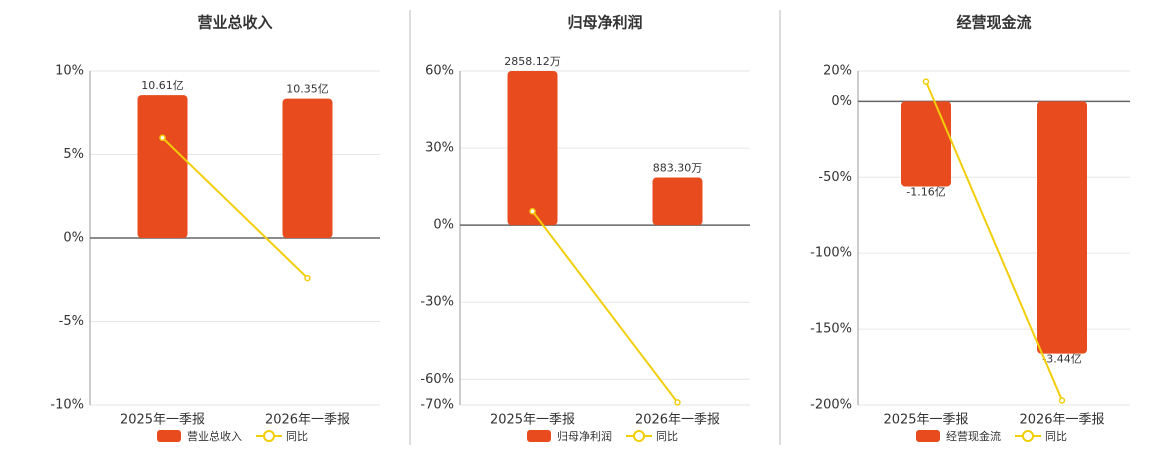 This screenshot has width=1160, height=450. Describe the element at coordinates (439, 148) in the screenshot. I see `y-tick-label: 30%` at that location.